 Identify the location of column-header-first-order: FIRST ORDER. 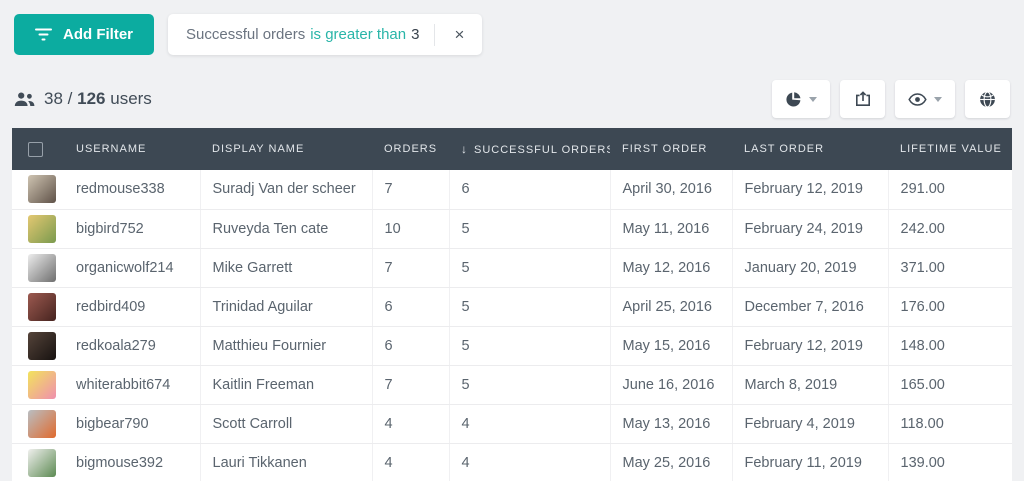
(671, 149).